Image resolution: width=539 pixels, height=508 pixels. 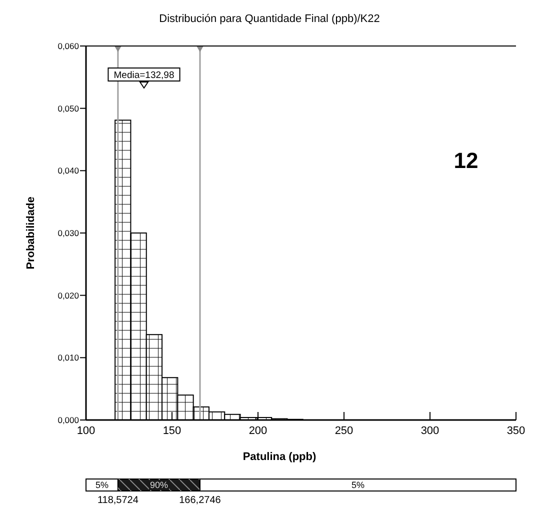 What do you see at coordinates (69, 46) in the screenshot?
I see `y-tick-label: 0,060` at bounding box center [69, 46].